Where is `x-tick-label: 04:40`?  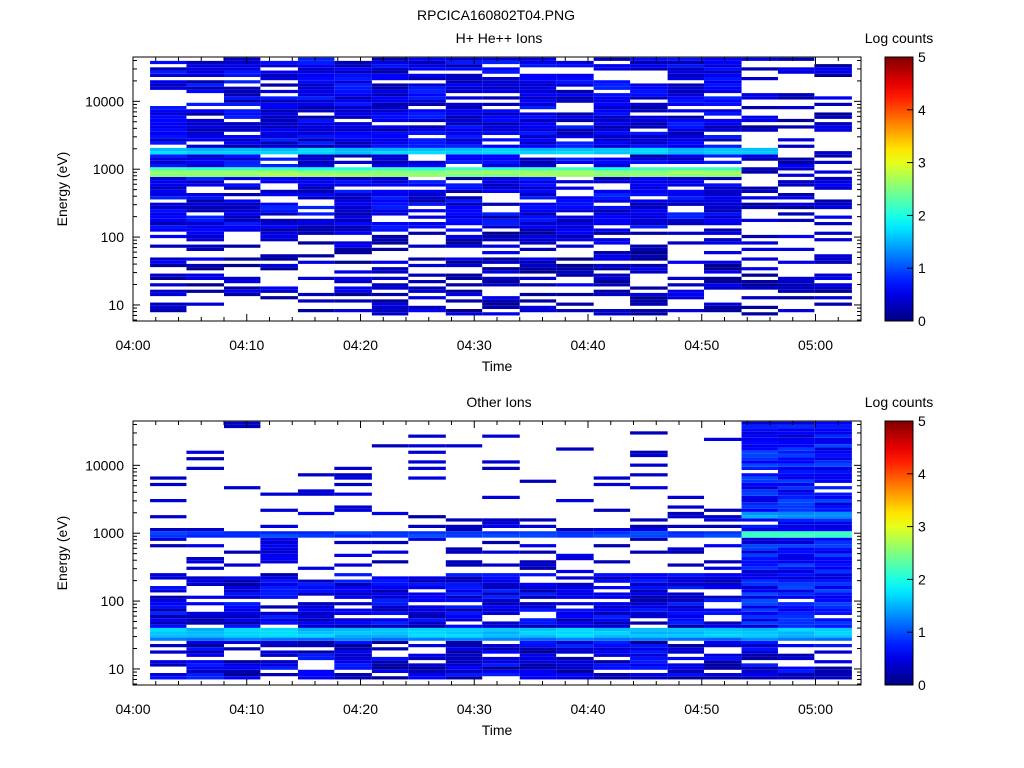 x-tick-label: 04:40 is located at coordinates (587, 709).